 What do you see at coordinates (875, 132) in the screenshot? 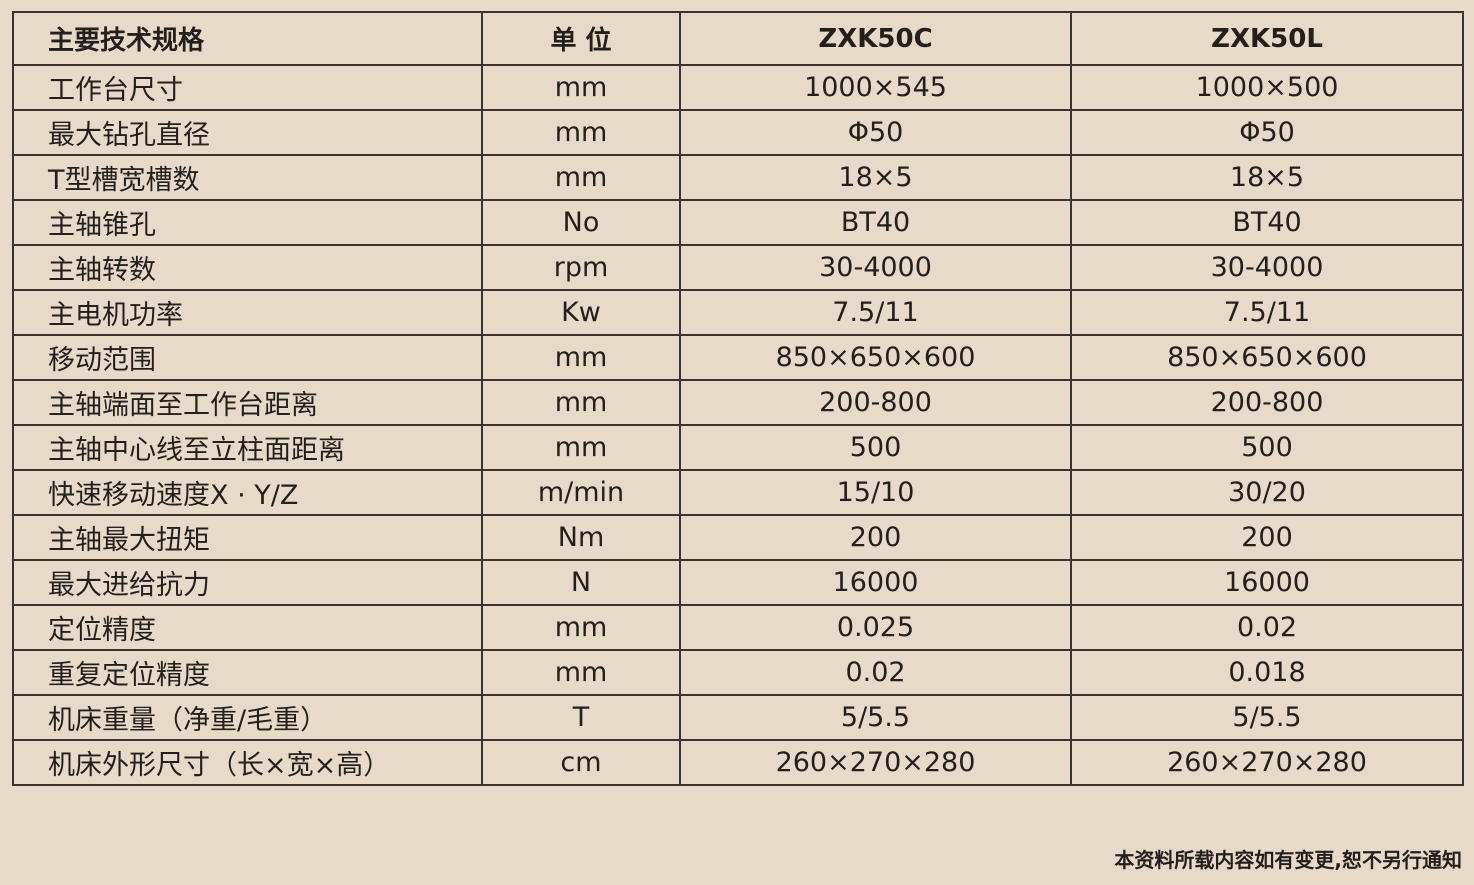
I see `model-1-value: Φ50` at bounding box center [875, 132].